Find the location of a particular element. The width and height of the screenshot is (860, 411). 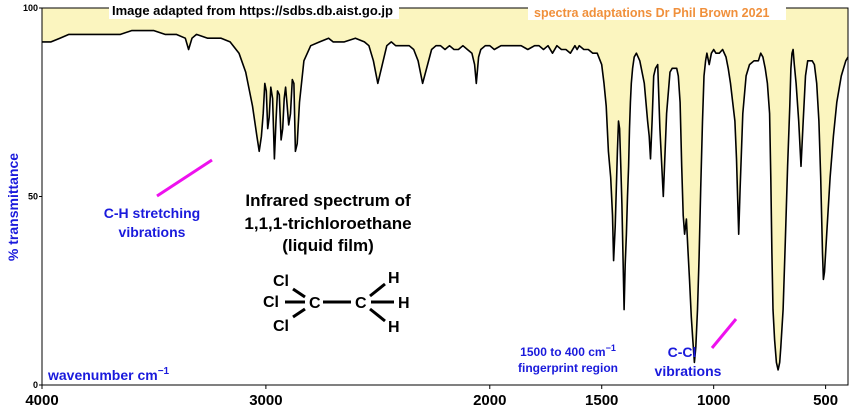

y-tick-label: 100 is located at coordinates (30, 8).